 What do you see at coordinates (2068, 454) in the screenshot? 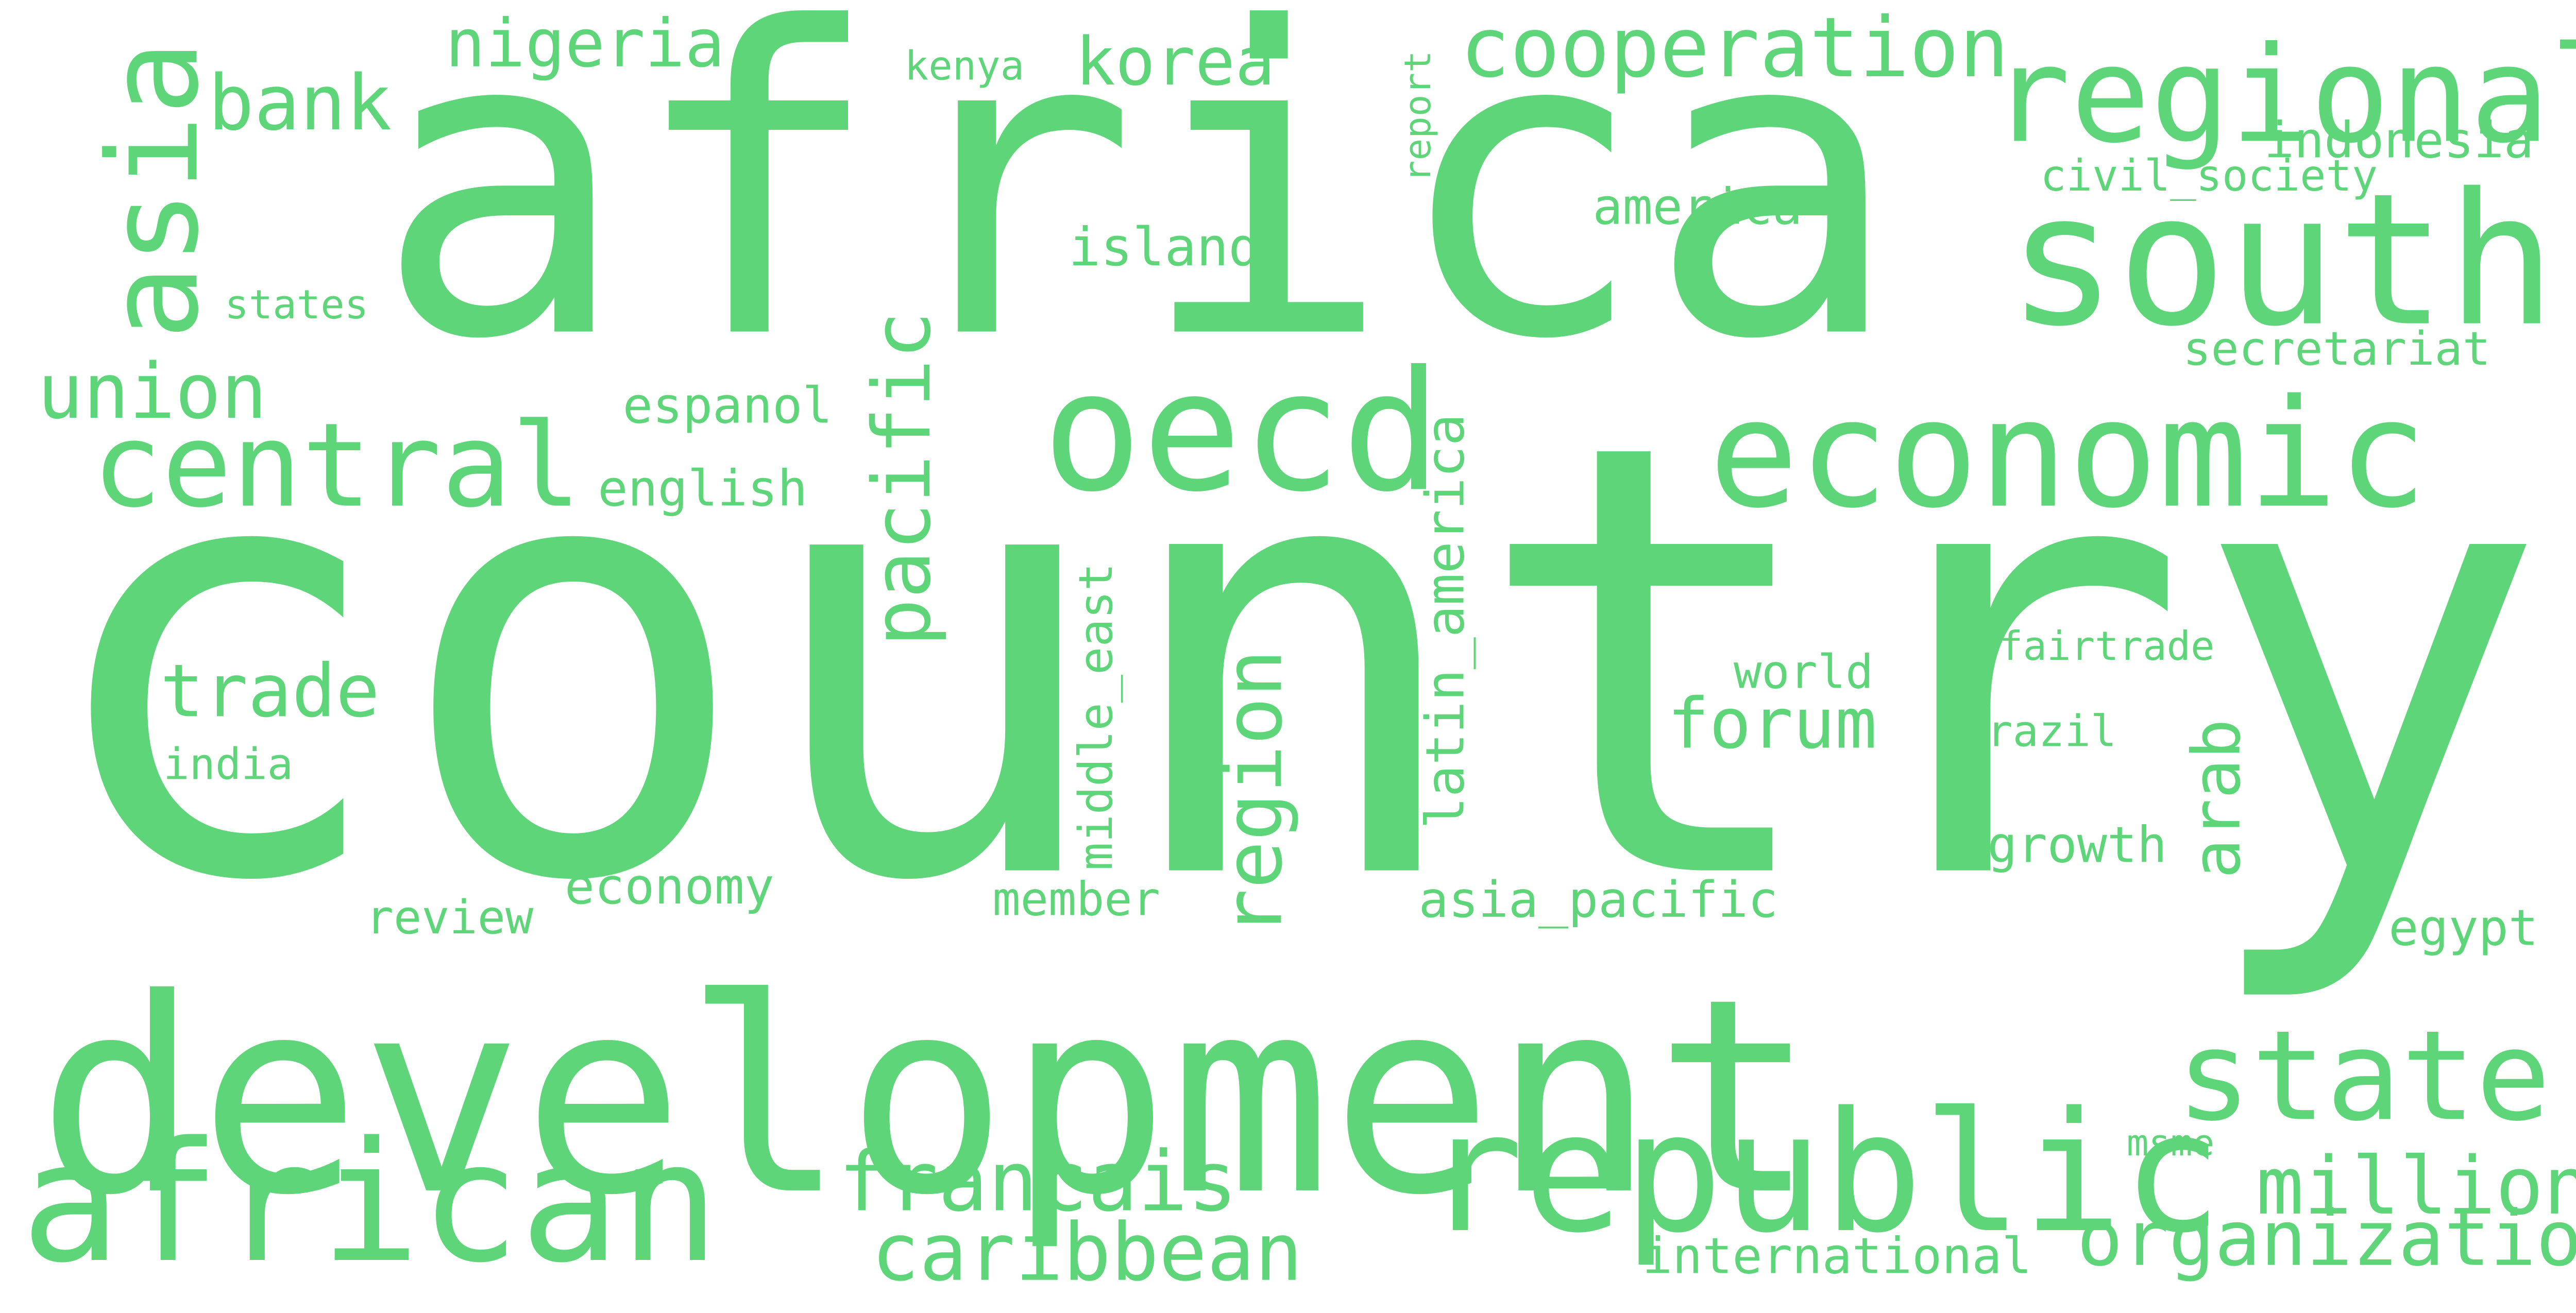
I see `word-economic: economic` at bounding box center [2068, 454].